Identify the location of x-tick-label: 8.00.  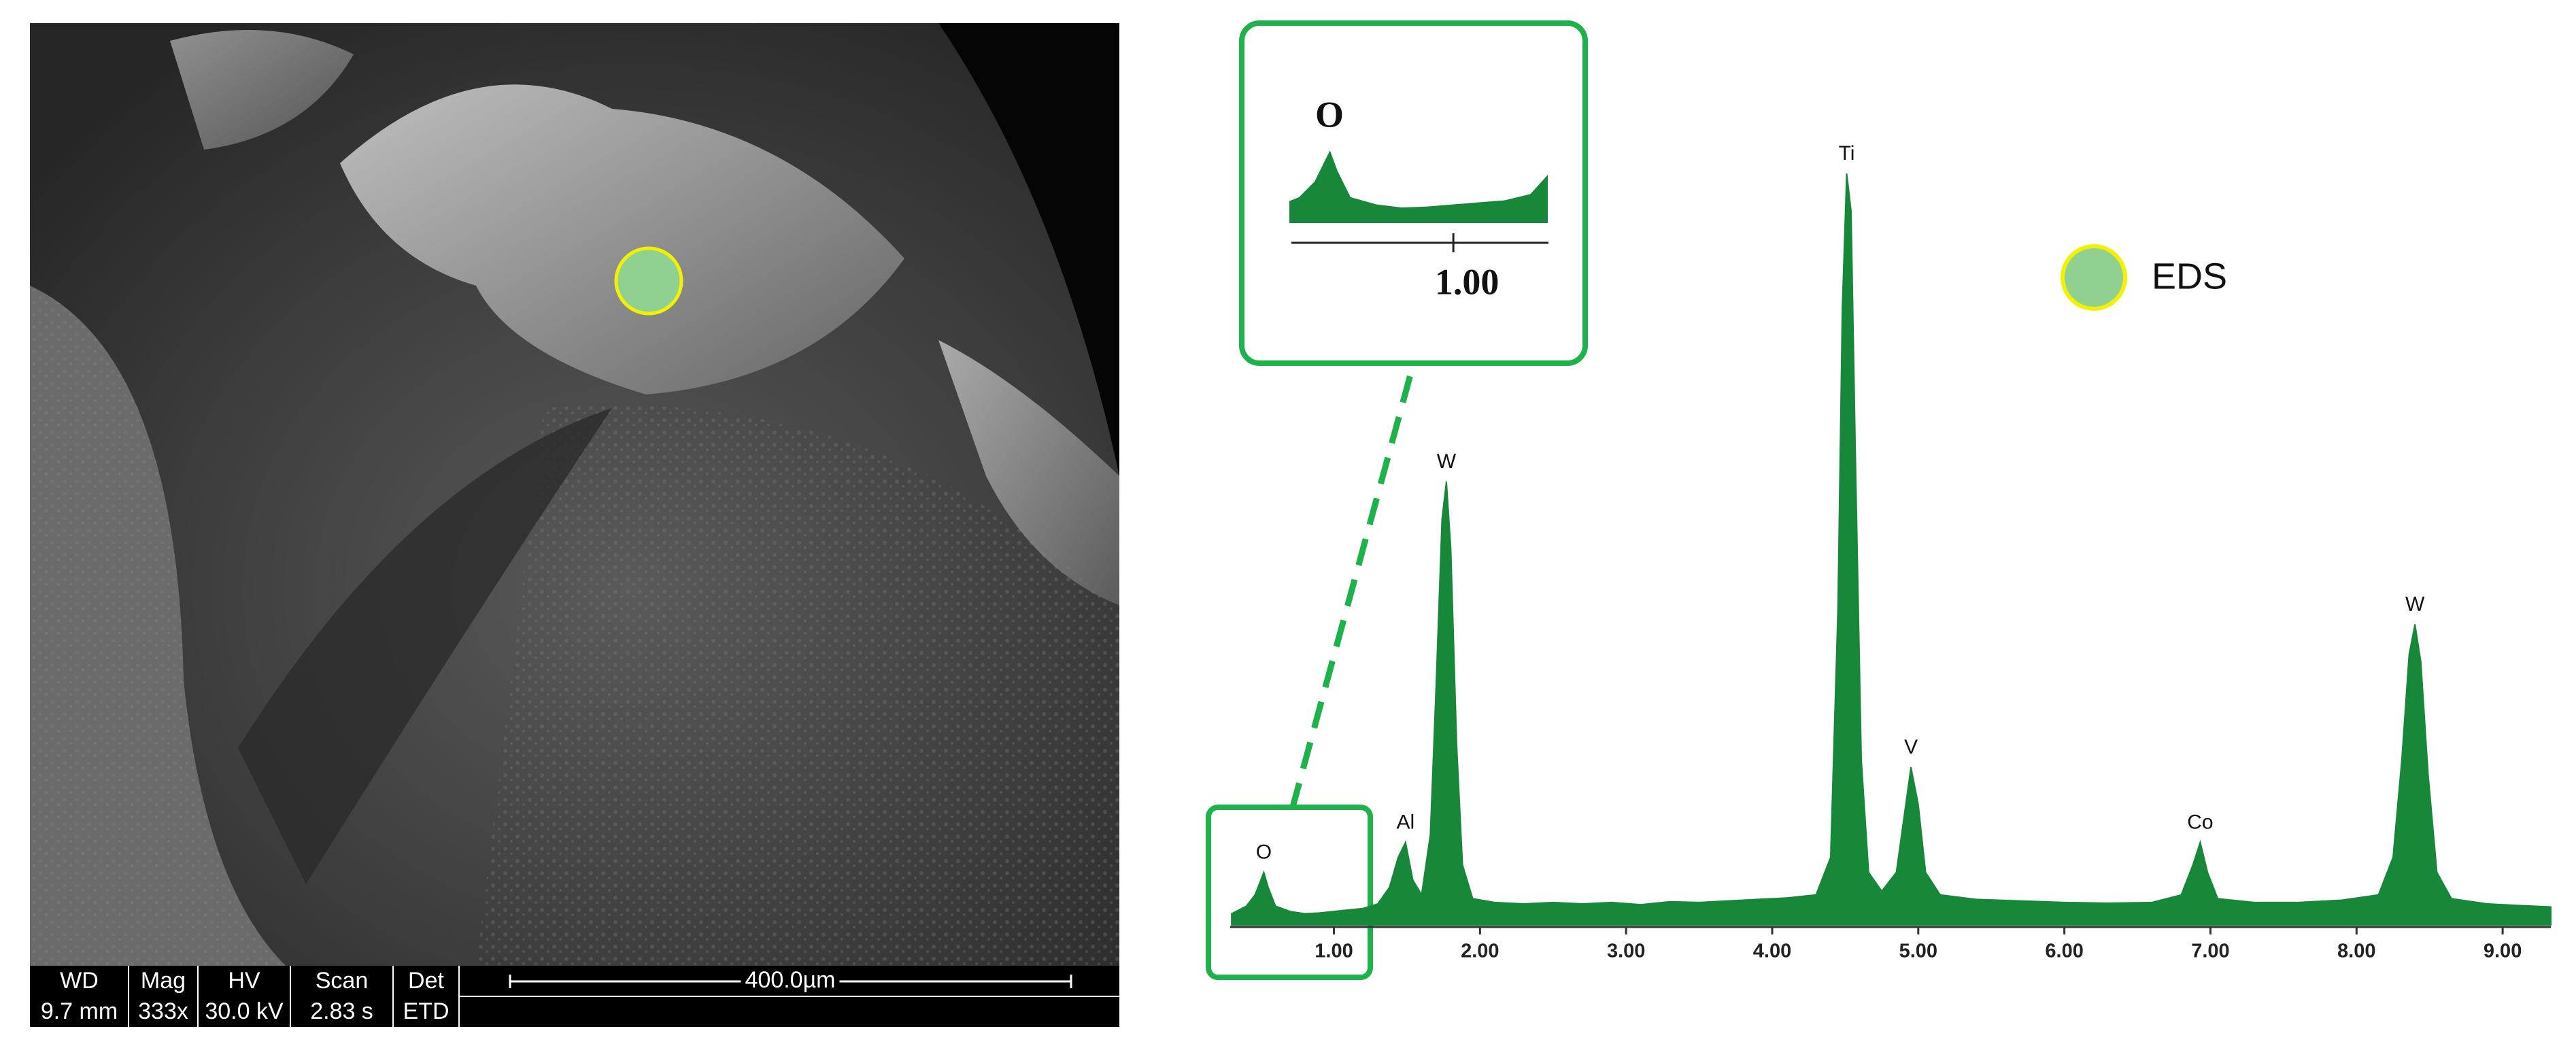
(2356, 951).